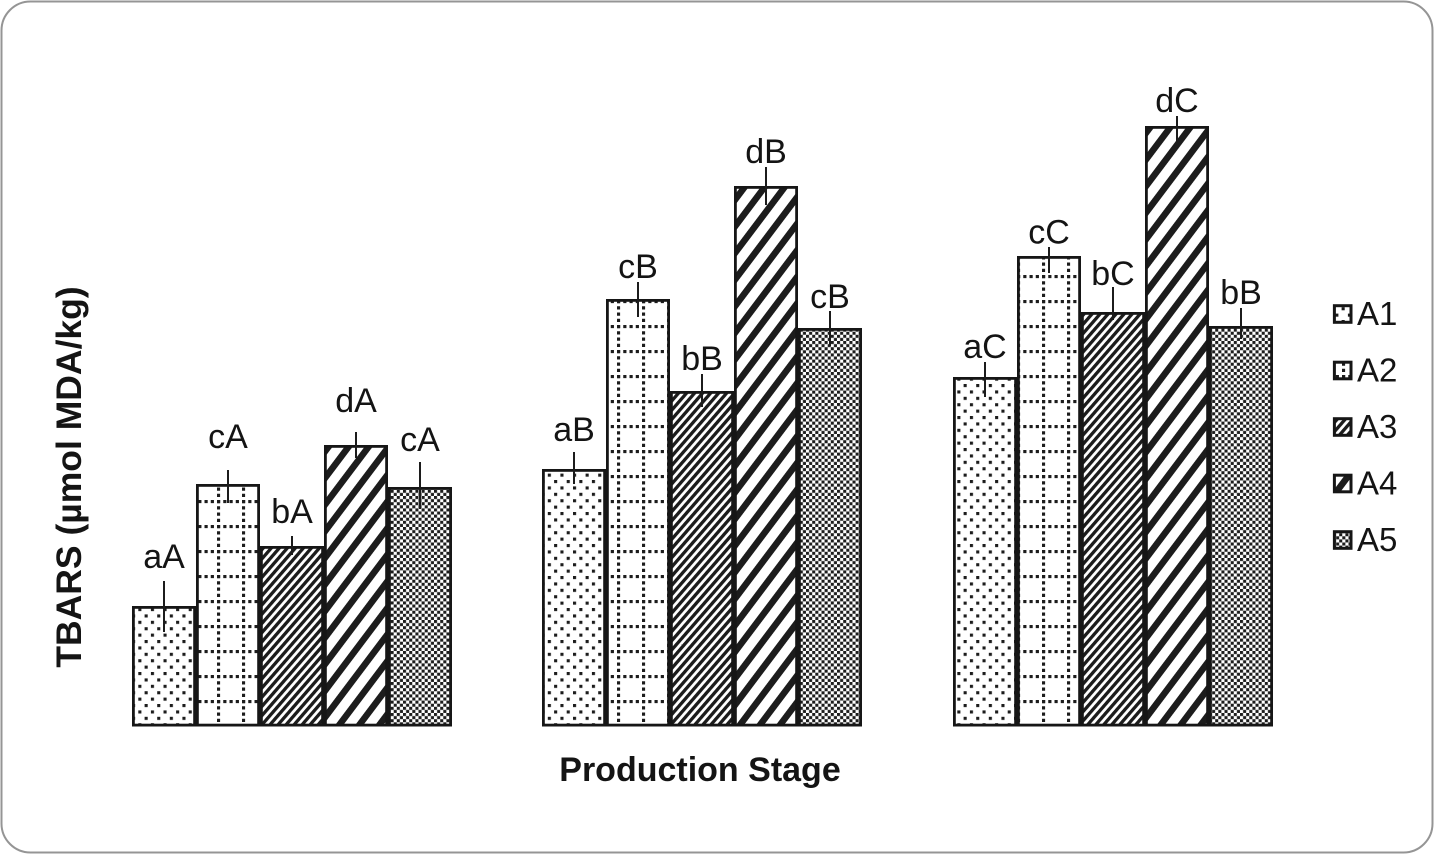  Describe the element at coordinates (1377, 313) in the screenshot. I see `svg-text: A1` at that location.